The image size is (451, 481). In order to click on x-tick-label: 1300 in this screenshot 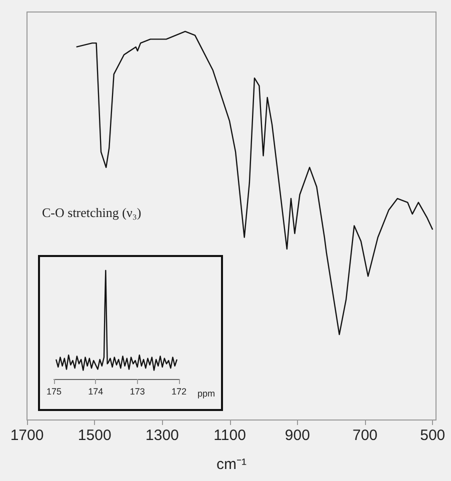, I will do `click(162, 435)`.